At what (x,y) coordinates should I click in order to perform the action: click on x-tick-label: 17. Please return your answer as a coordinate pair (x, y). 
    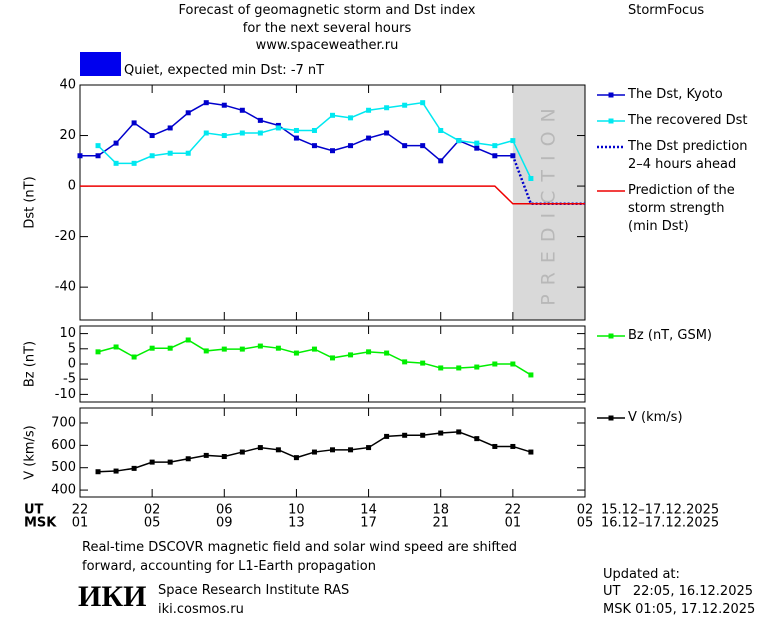
    Looking at the image, I should click on (368, 523).